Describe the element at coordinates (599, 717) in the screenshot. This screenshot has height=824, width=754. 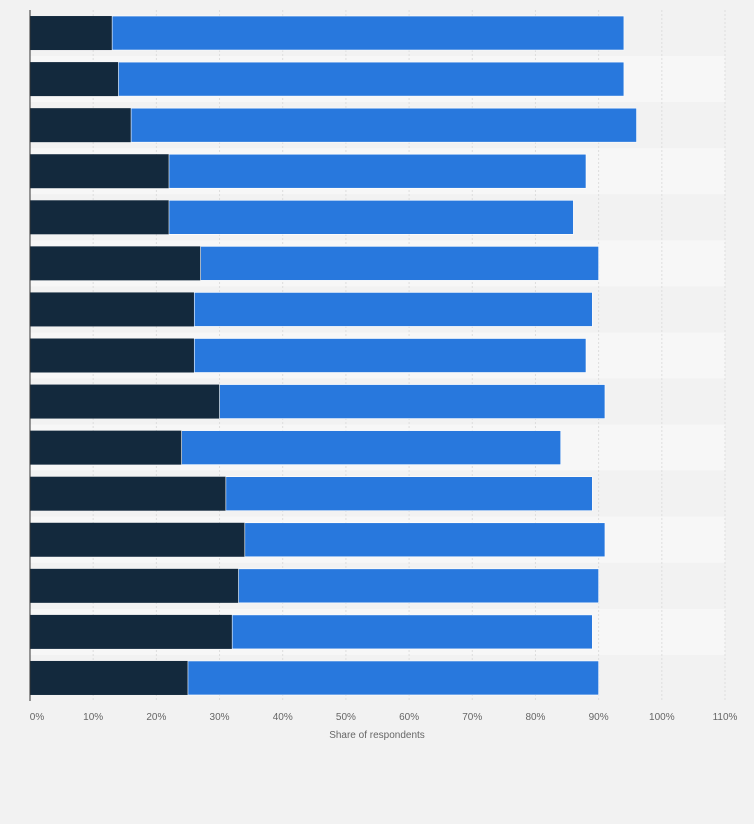
I see `x-tick-label: 90%` at that location.